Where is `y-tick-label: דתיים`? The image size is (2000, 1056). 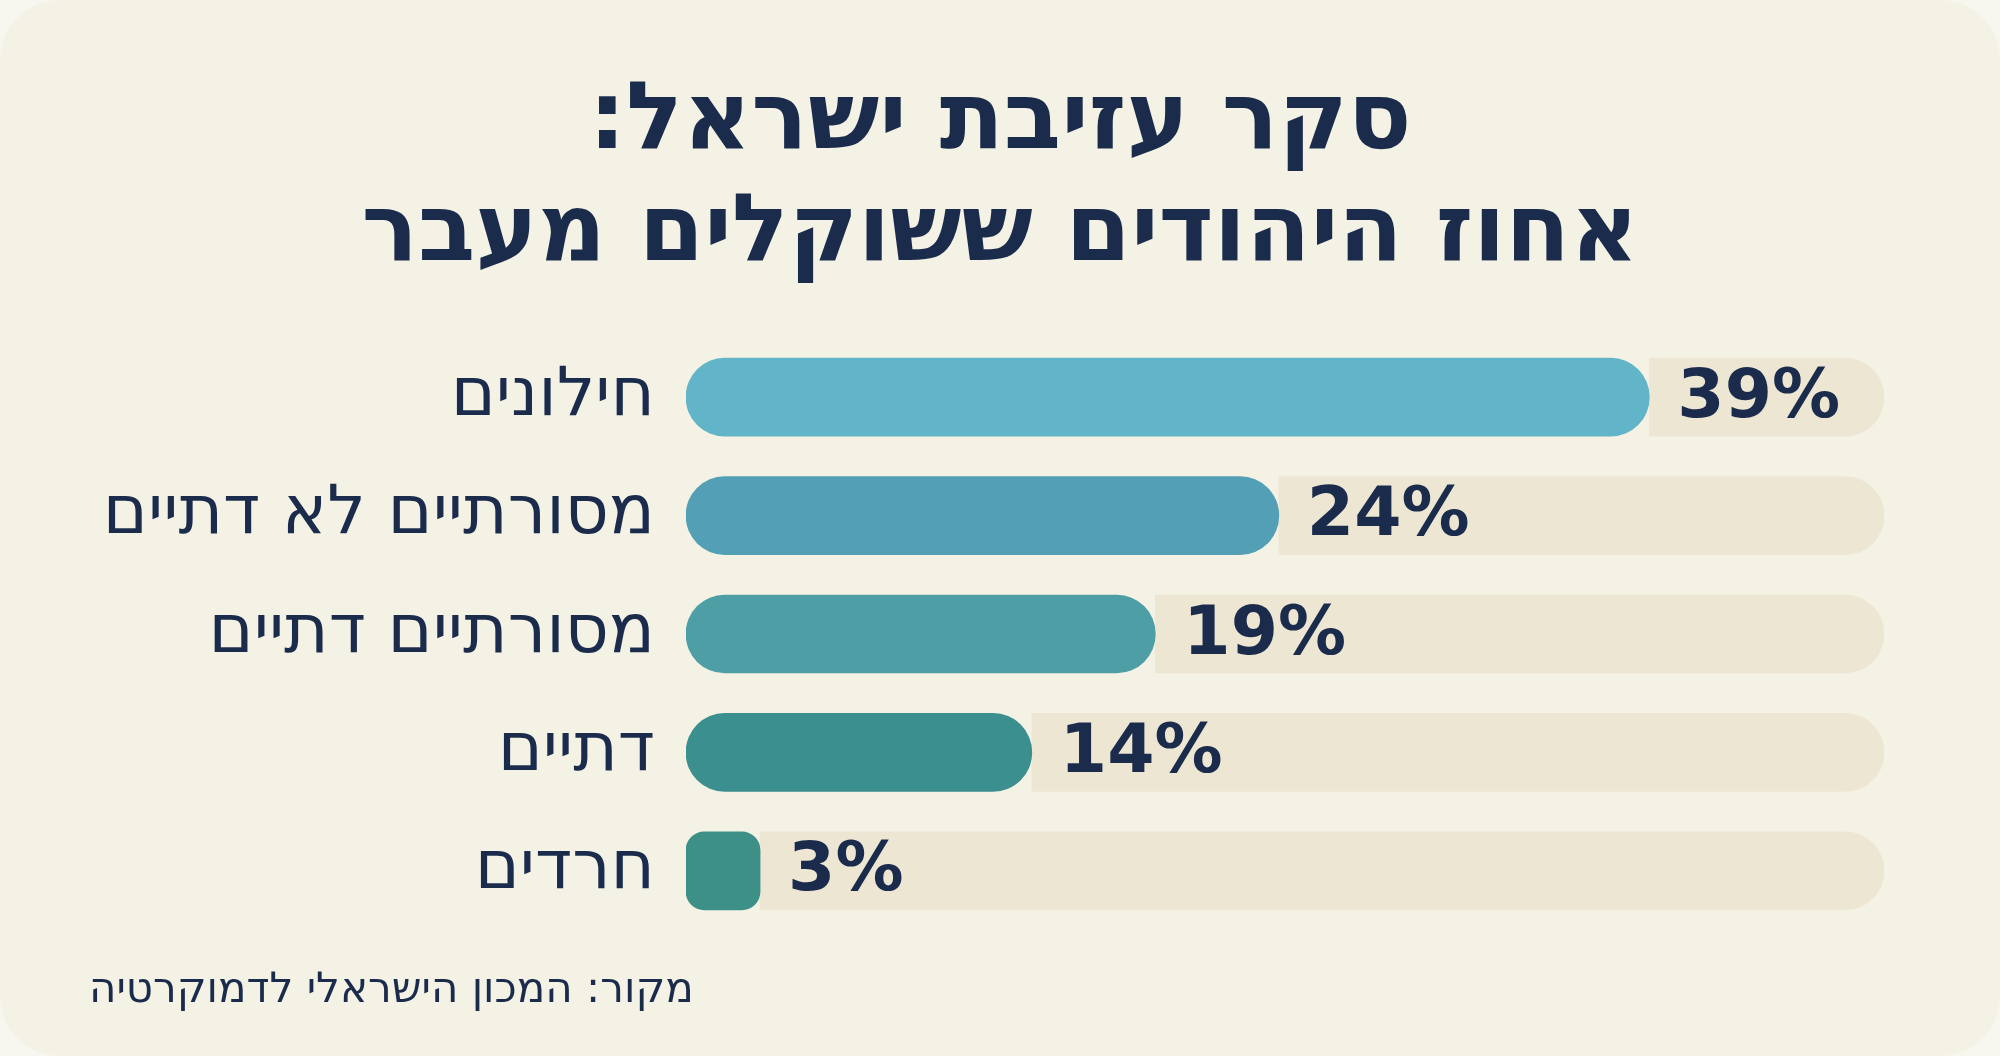
y-tick-label: דתיים is located at coordinates (576, 747).